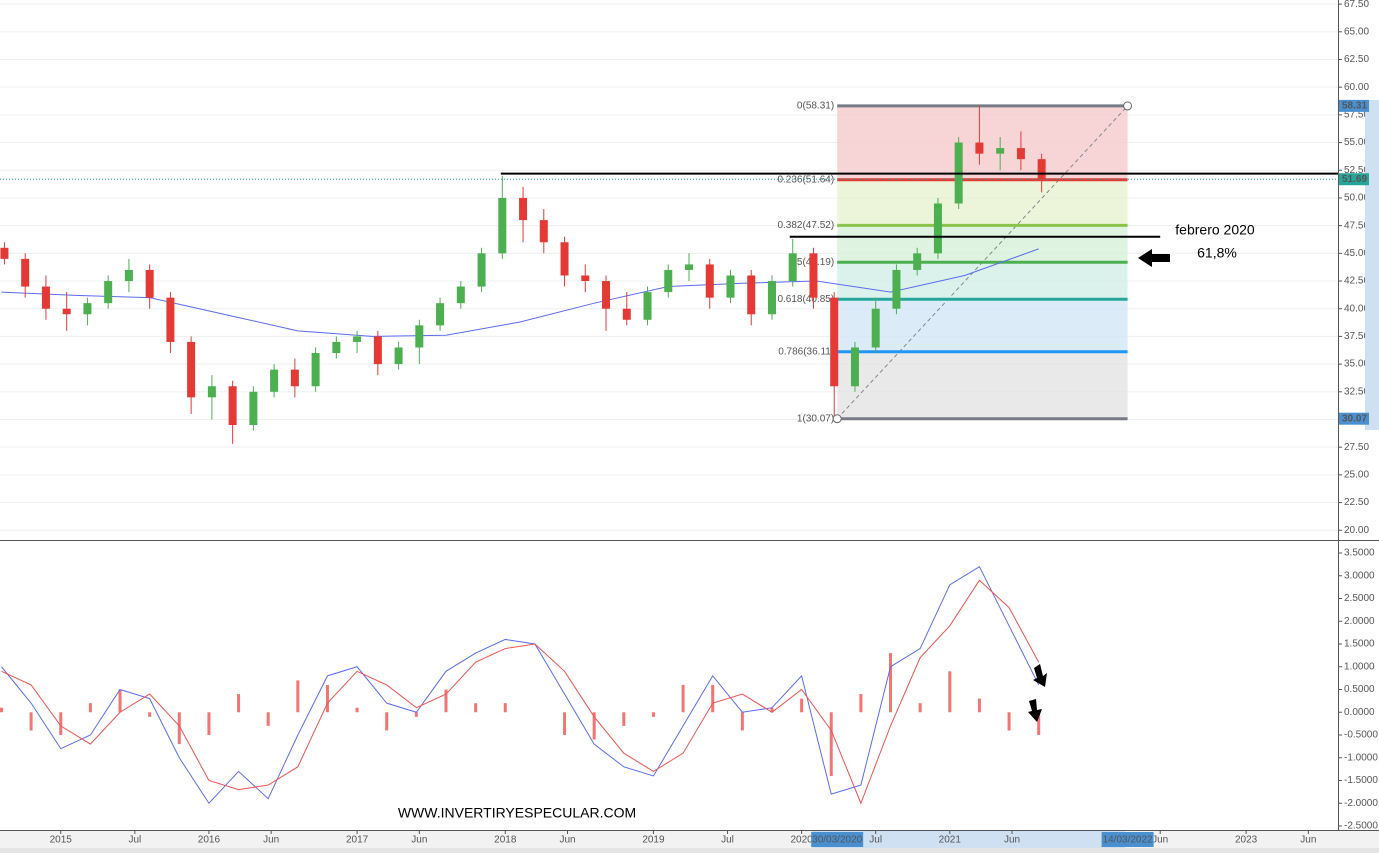 This screenshot has width=1379, height=853. I want to click on time-axis-highlight, so click(968, 839).